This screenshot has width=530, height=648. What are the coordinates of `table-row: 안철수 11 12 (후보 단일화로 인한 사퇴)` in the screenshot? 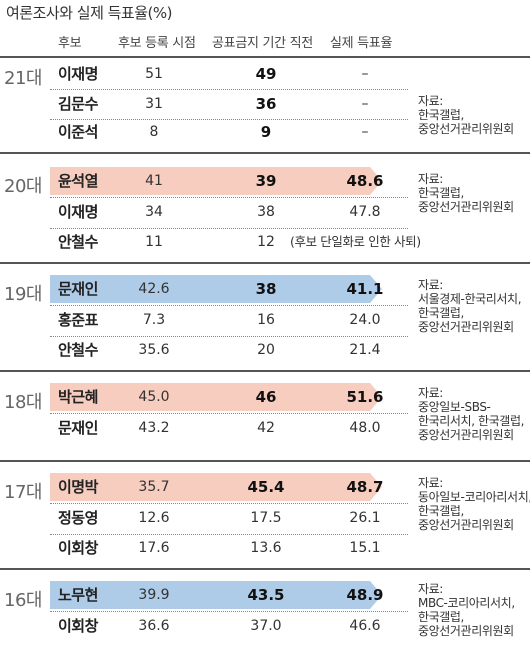 It's located at (235, 242).